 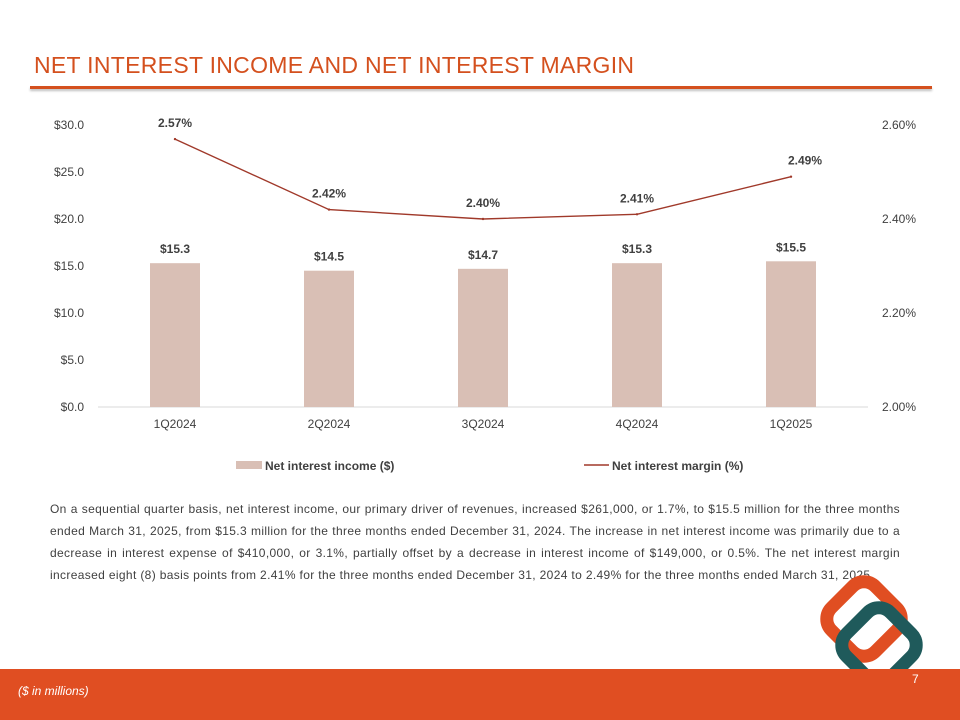 I want to click on bar-data-label: $15.5, so click(x=791, y=247).